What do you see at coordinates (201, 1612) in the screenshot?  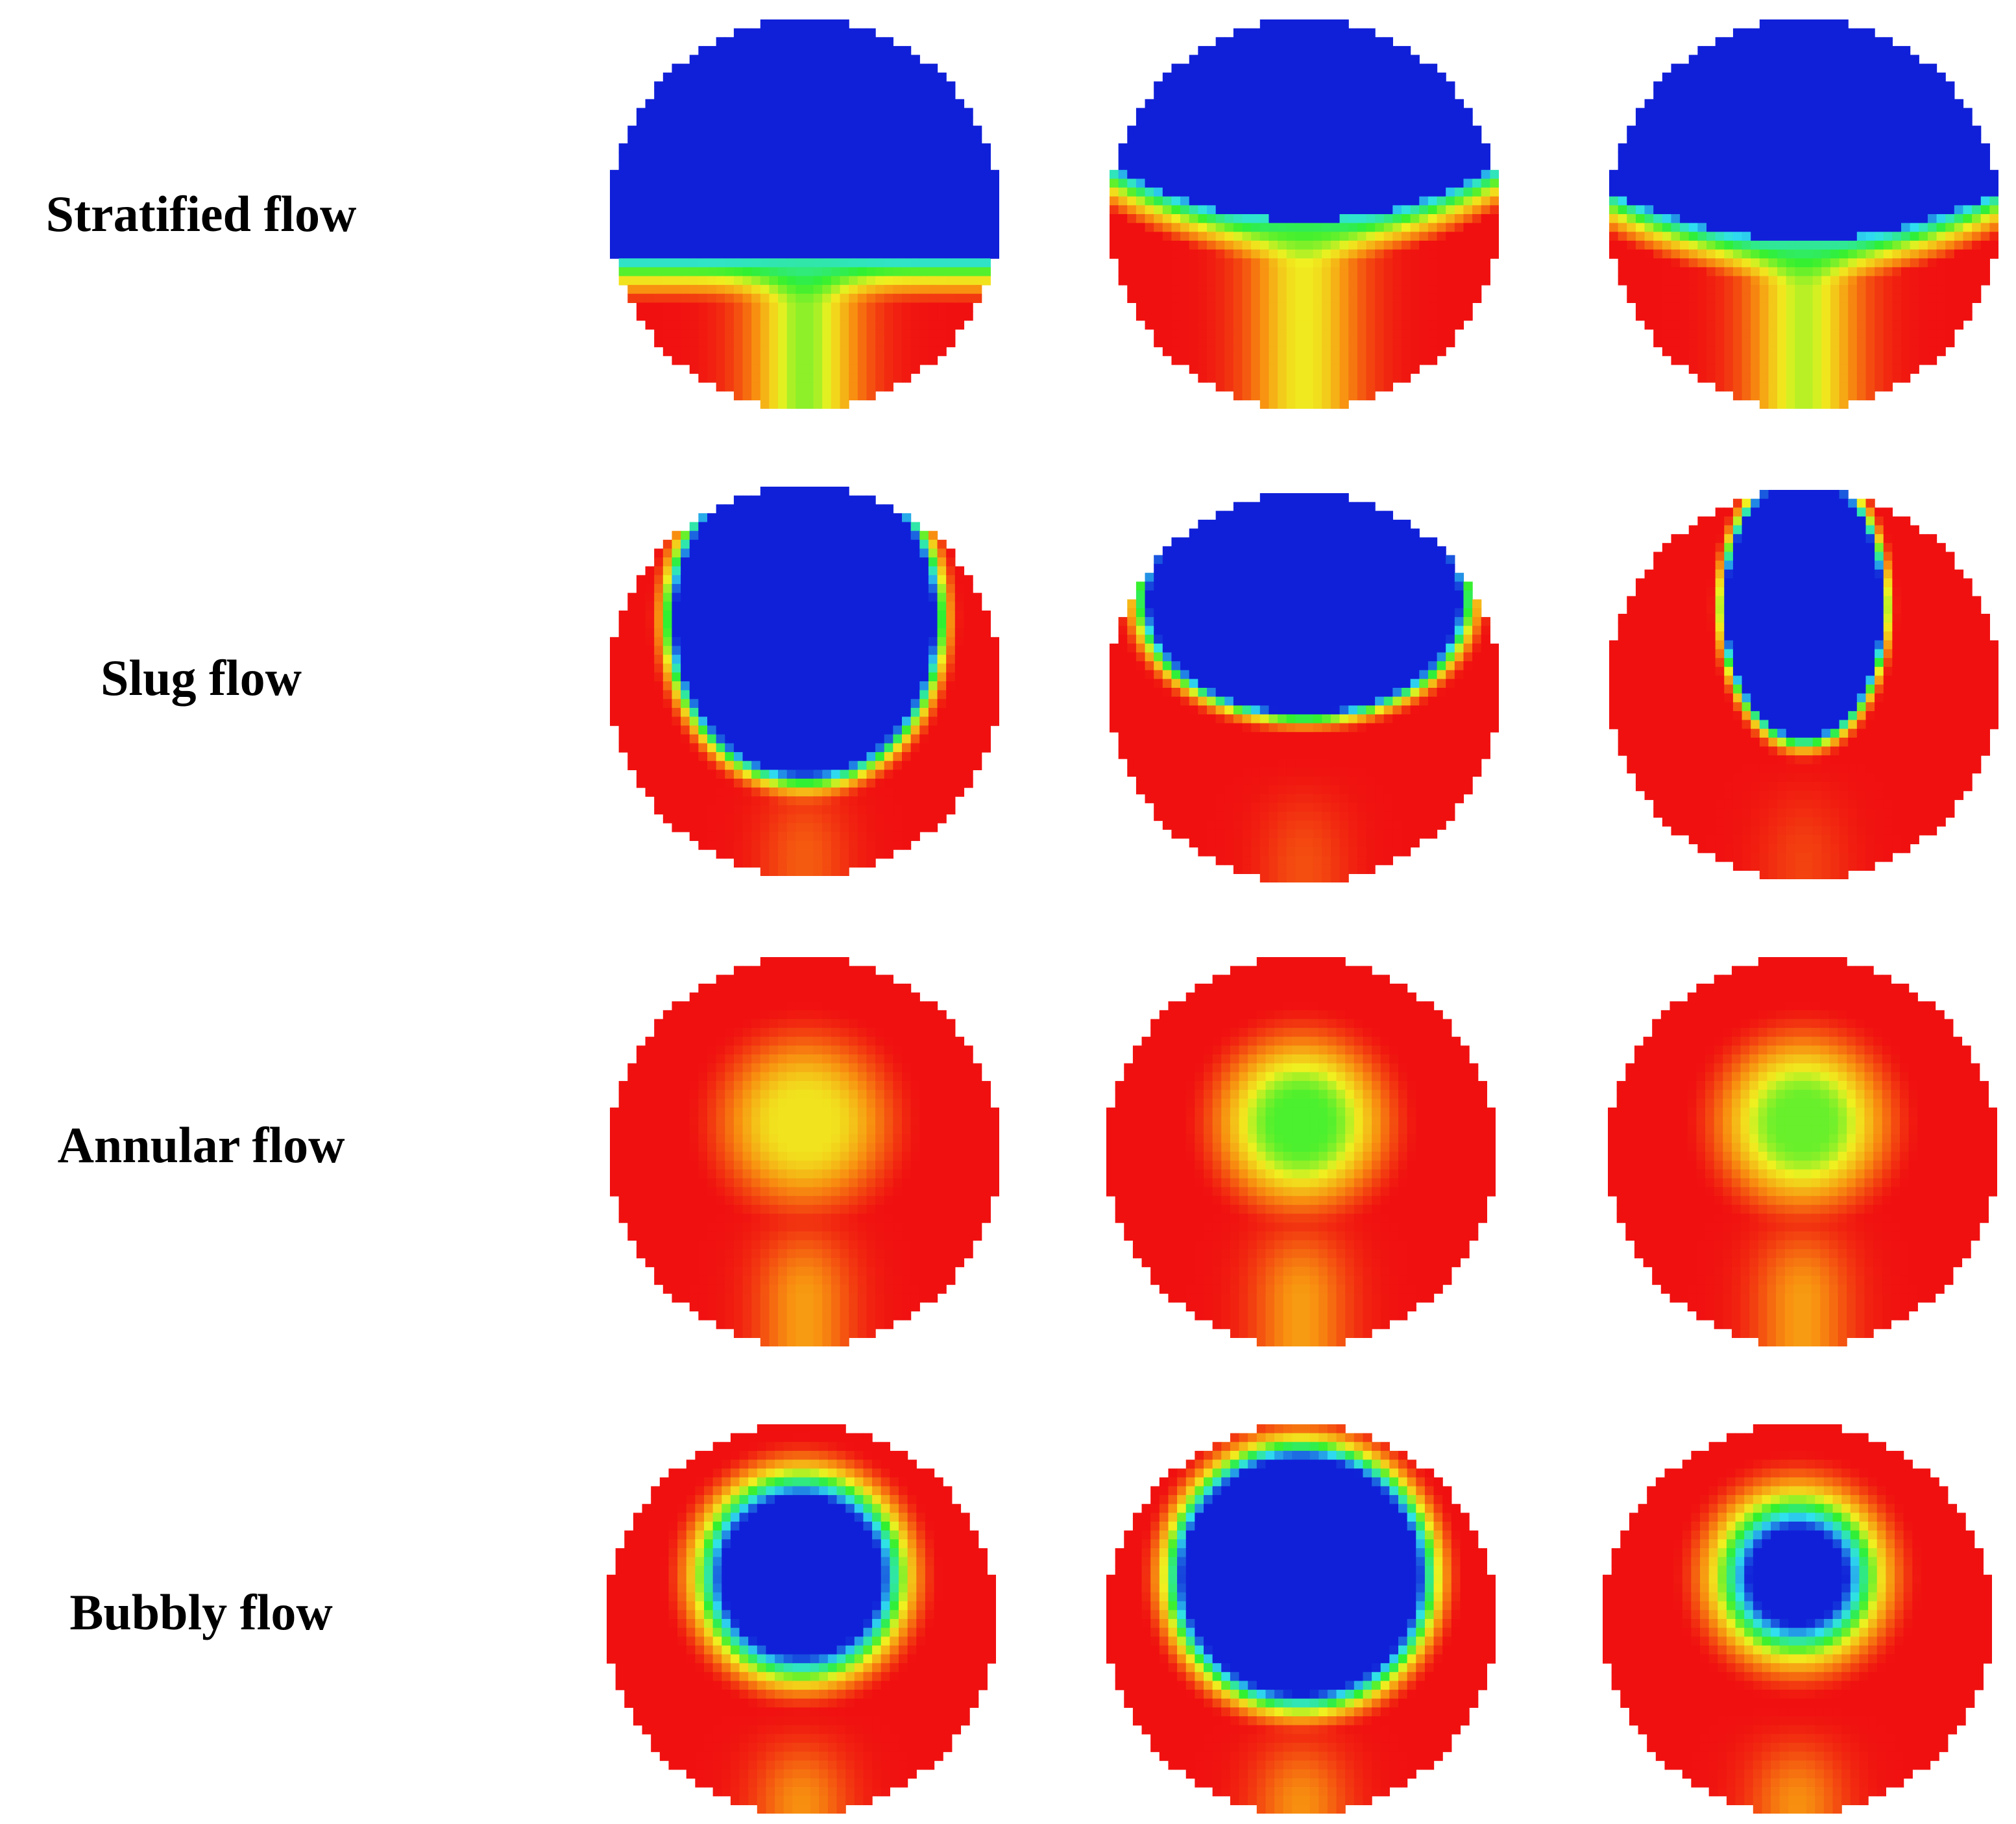 I see `row-label-bubbly-flow: Bubbly flow` at bounding box center [201, 1612].